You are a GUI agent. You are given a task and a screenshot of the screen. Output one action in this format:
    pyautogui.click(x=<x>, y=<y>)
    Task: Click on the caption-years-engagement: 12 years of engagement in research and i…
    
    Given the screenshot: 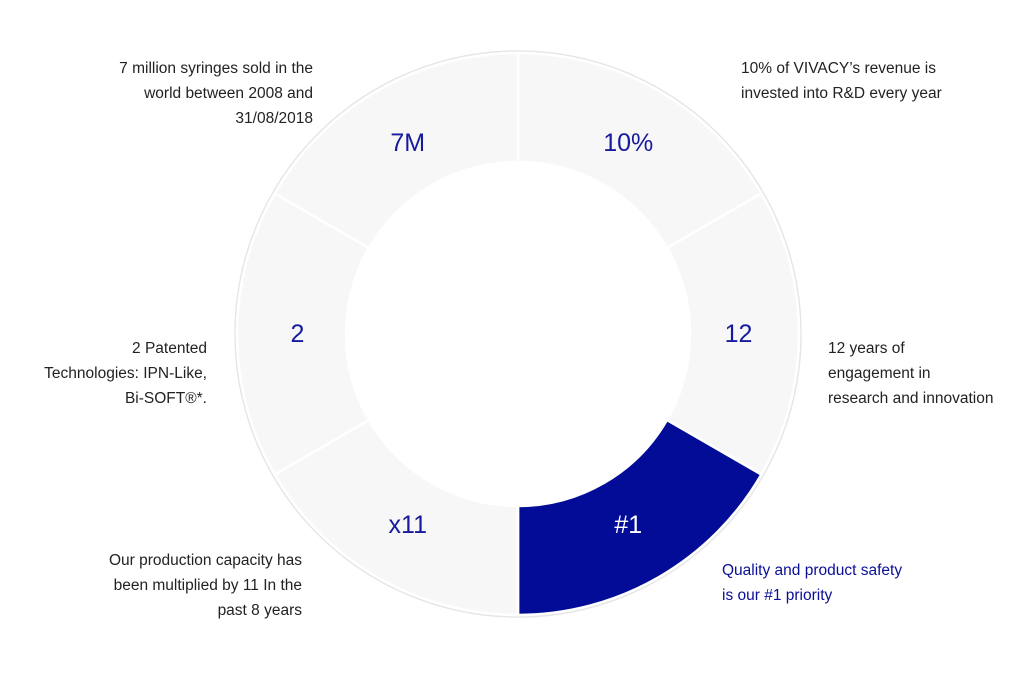 What is the action you would take?
    pyautogui.click(x=910, y=373)
    